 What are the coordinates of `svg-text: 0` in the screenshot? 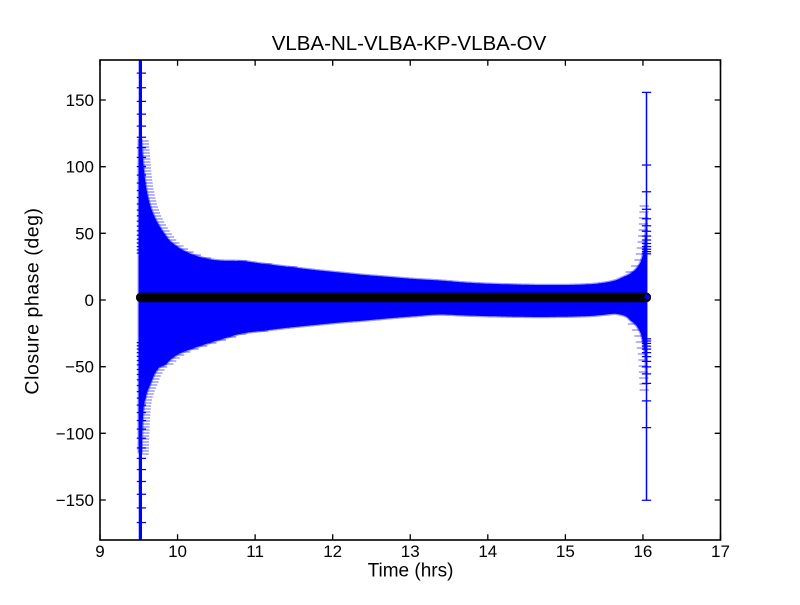 It's located at (89, 300).